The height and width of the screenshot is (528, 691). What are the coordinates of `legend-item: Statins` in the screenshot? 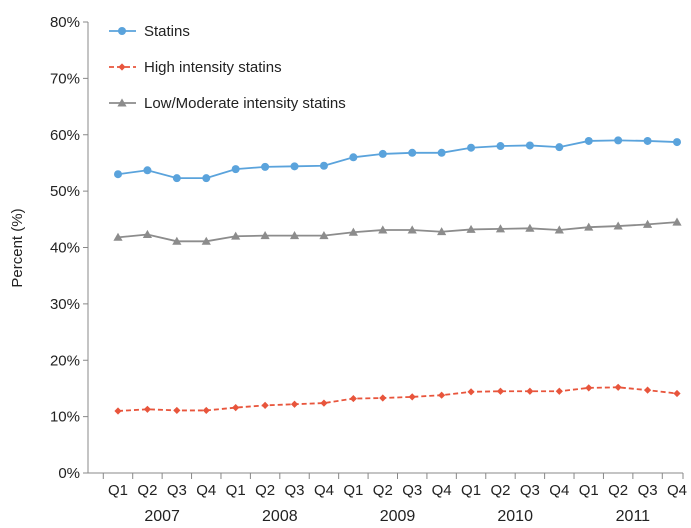 It's located at (149, 31).